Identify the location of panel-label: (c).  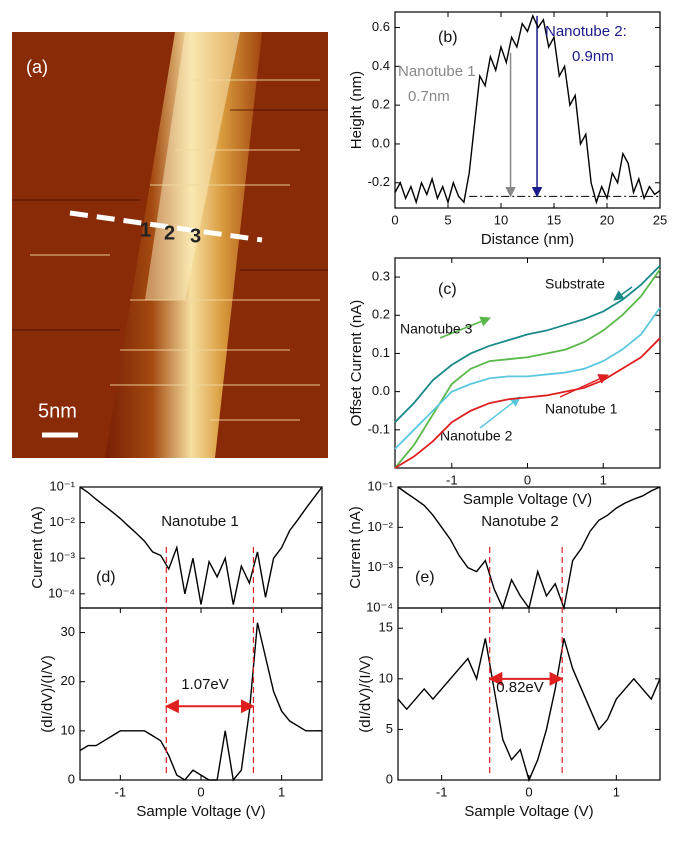
(447, 289).